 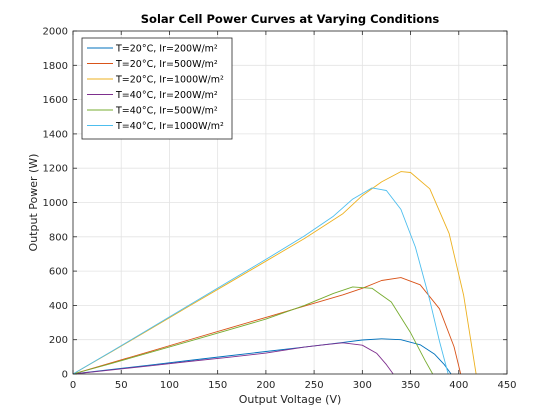 I want to click on x-axis-label: Output Voltage (V), so click(x=290, y=399).